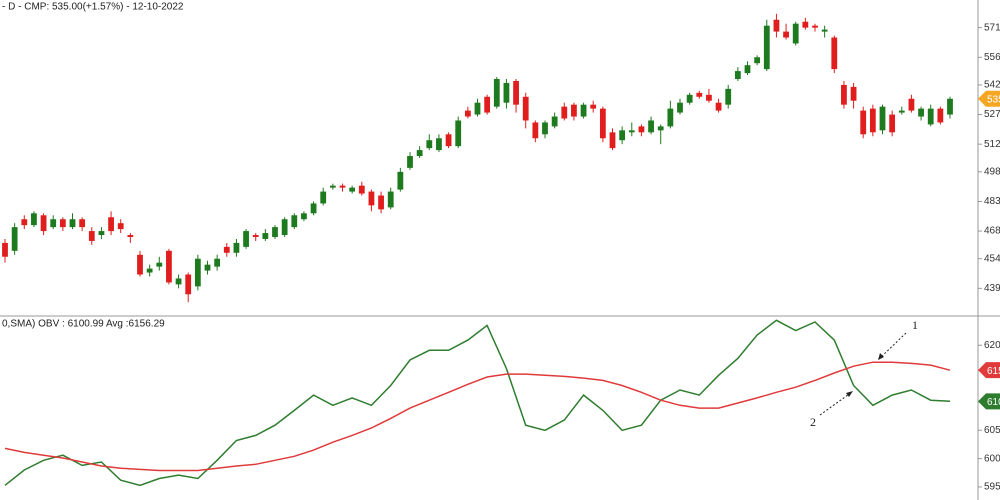 This screenshot has width=1000, height=500. What do you see at coordinates (992, 85) in the screenshot?
I see `y-tick-label: 542` at bounding box center [992, 85].